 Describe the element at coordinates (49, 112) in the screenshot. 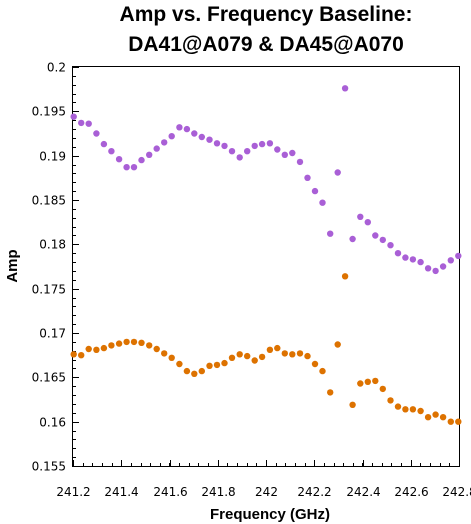

I see `y-tick-label: 0.195` at that location.